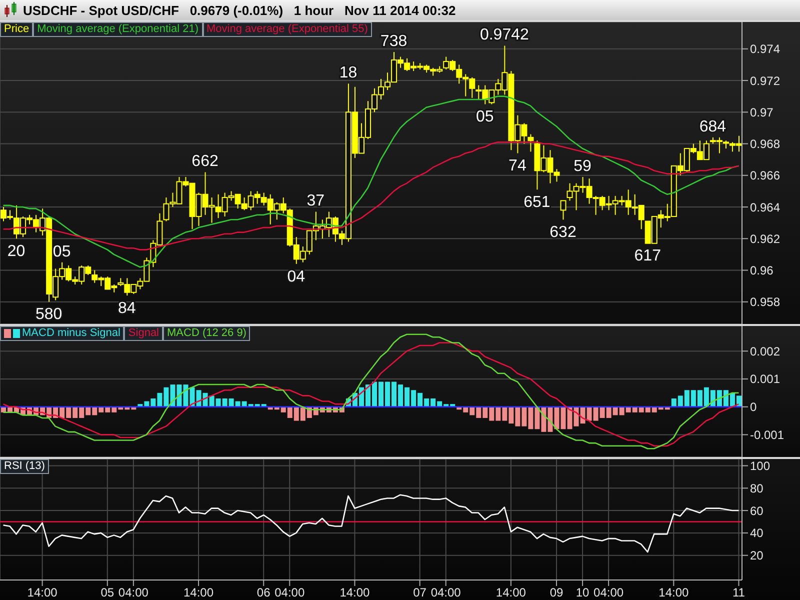 This screenshot has height=600, width=800. What do you see at coordinates (739, 593) in the screenshot?
I see `x-tick-label: 11` at bounding box center [739, 593].